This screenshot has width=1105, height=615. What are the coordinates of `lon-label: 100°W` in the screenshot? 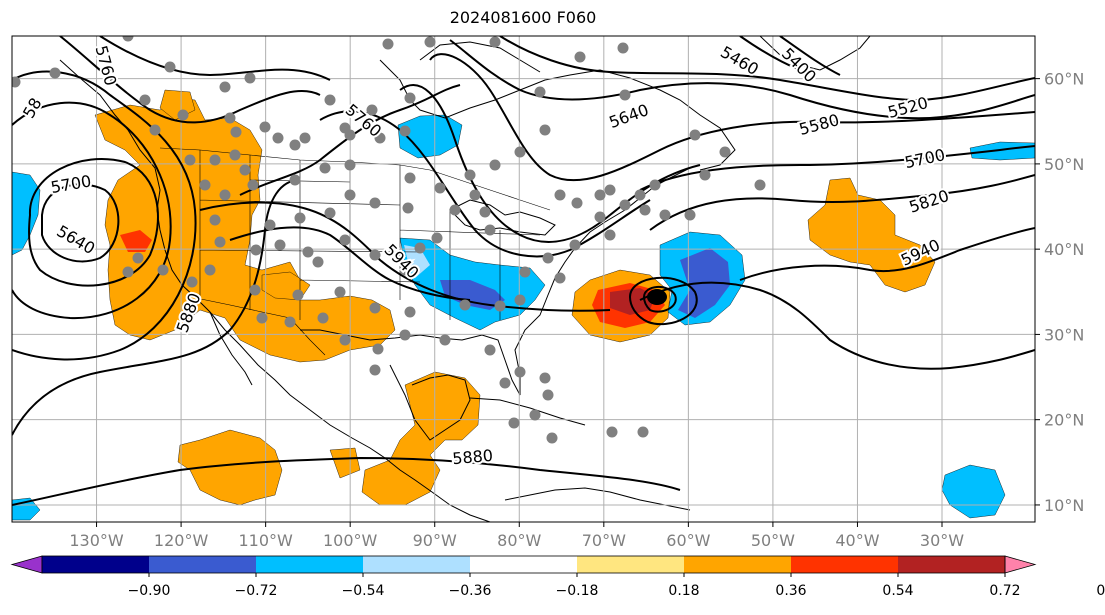 It's located at (350, 540).